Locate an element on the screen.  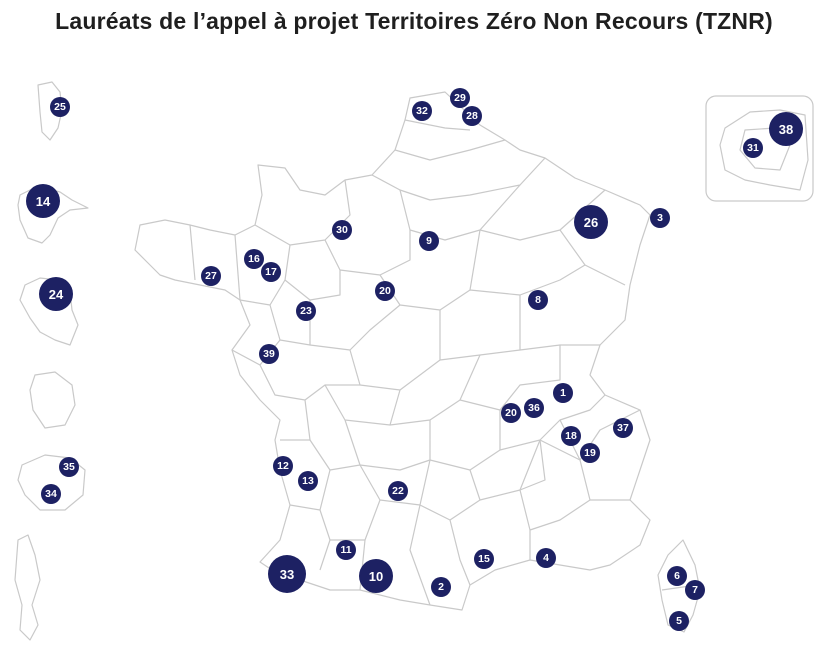
laureate-marker: 12 is located at coordinates (283, 466).